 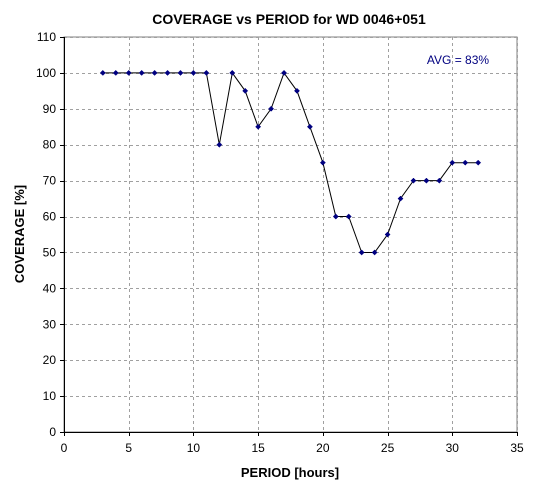 What do you see at coordinates (50, 109) in the screenshot?
I see `y-tick-label: 90` at bounding box center [50, 109].